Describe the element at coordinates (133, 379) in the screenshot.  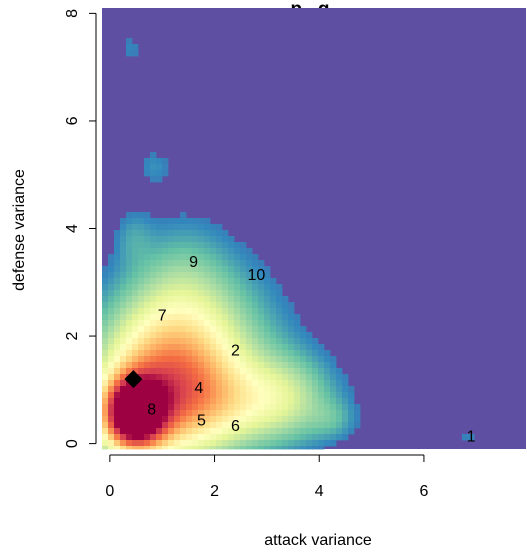
I see `diamond-marker` at that location.